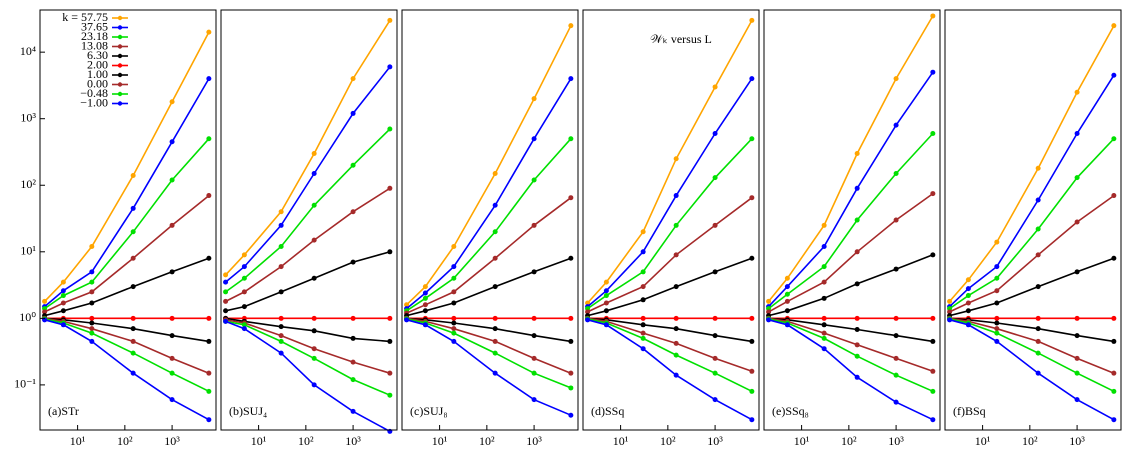 The image size is (1126, 452). What do you see at coordinates (120, 37) in the screenshot?
I see `legend-marker` at bounding box center [120, 37].